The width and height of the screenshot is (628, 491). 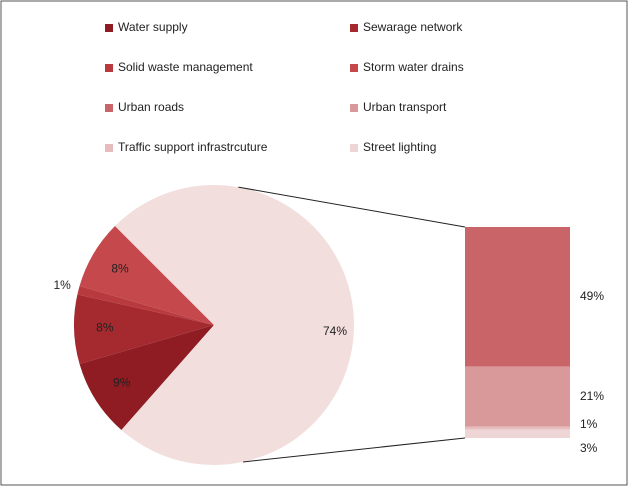 I want to click on legend-label: Solid waste management, so click(x=185, y=67).